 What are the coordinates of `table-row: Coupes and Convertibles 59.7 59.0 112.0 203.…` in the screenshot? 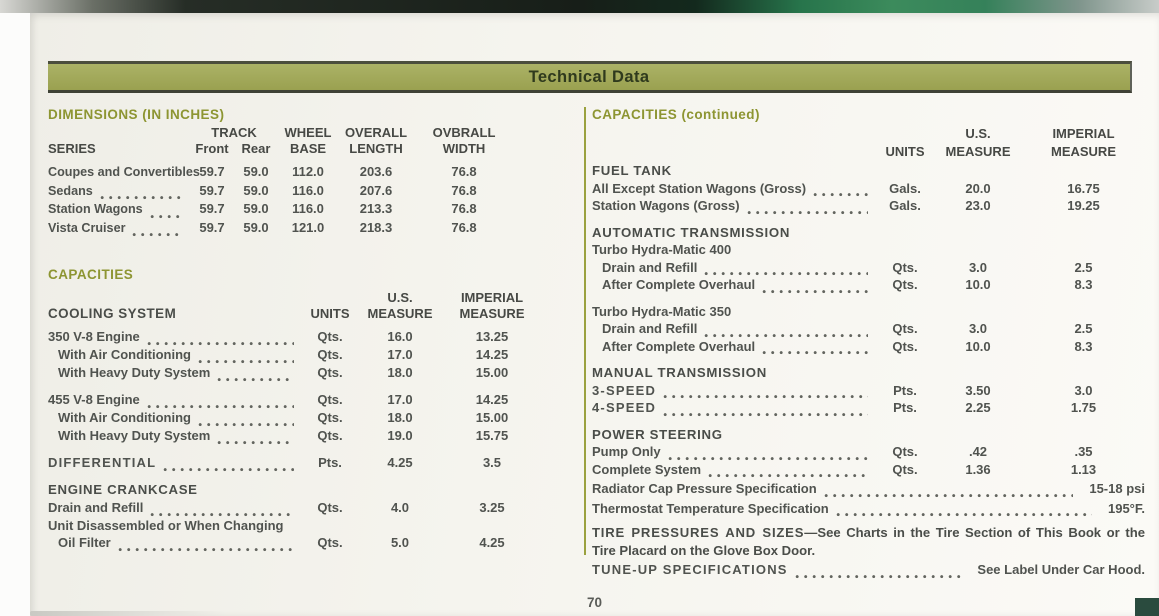 It's located at (281, 172).